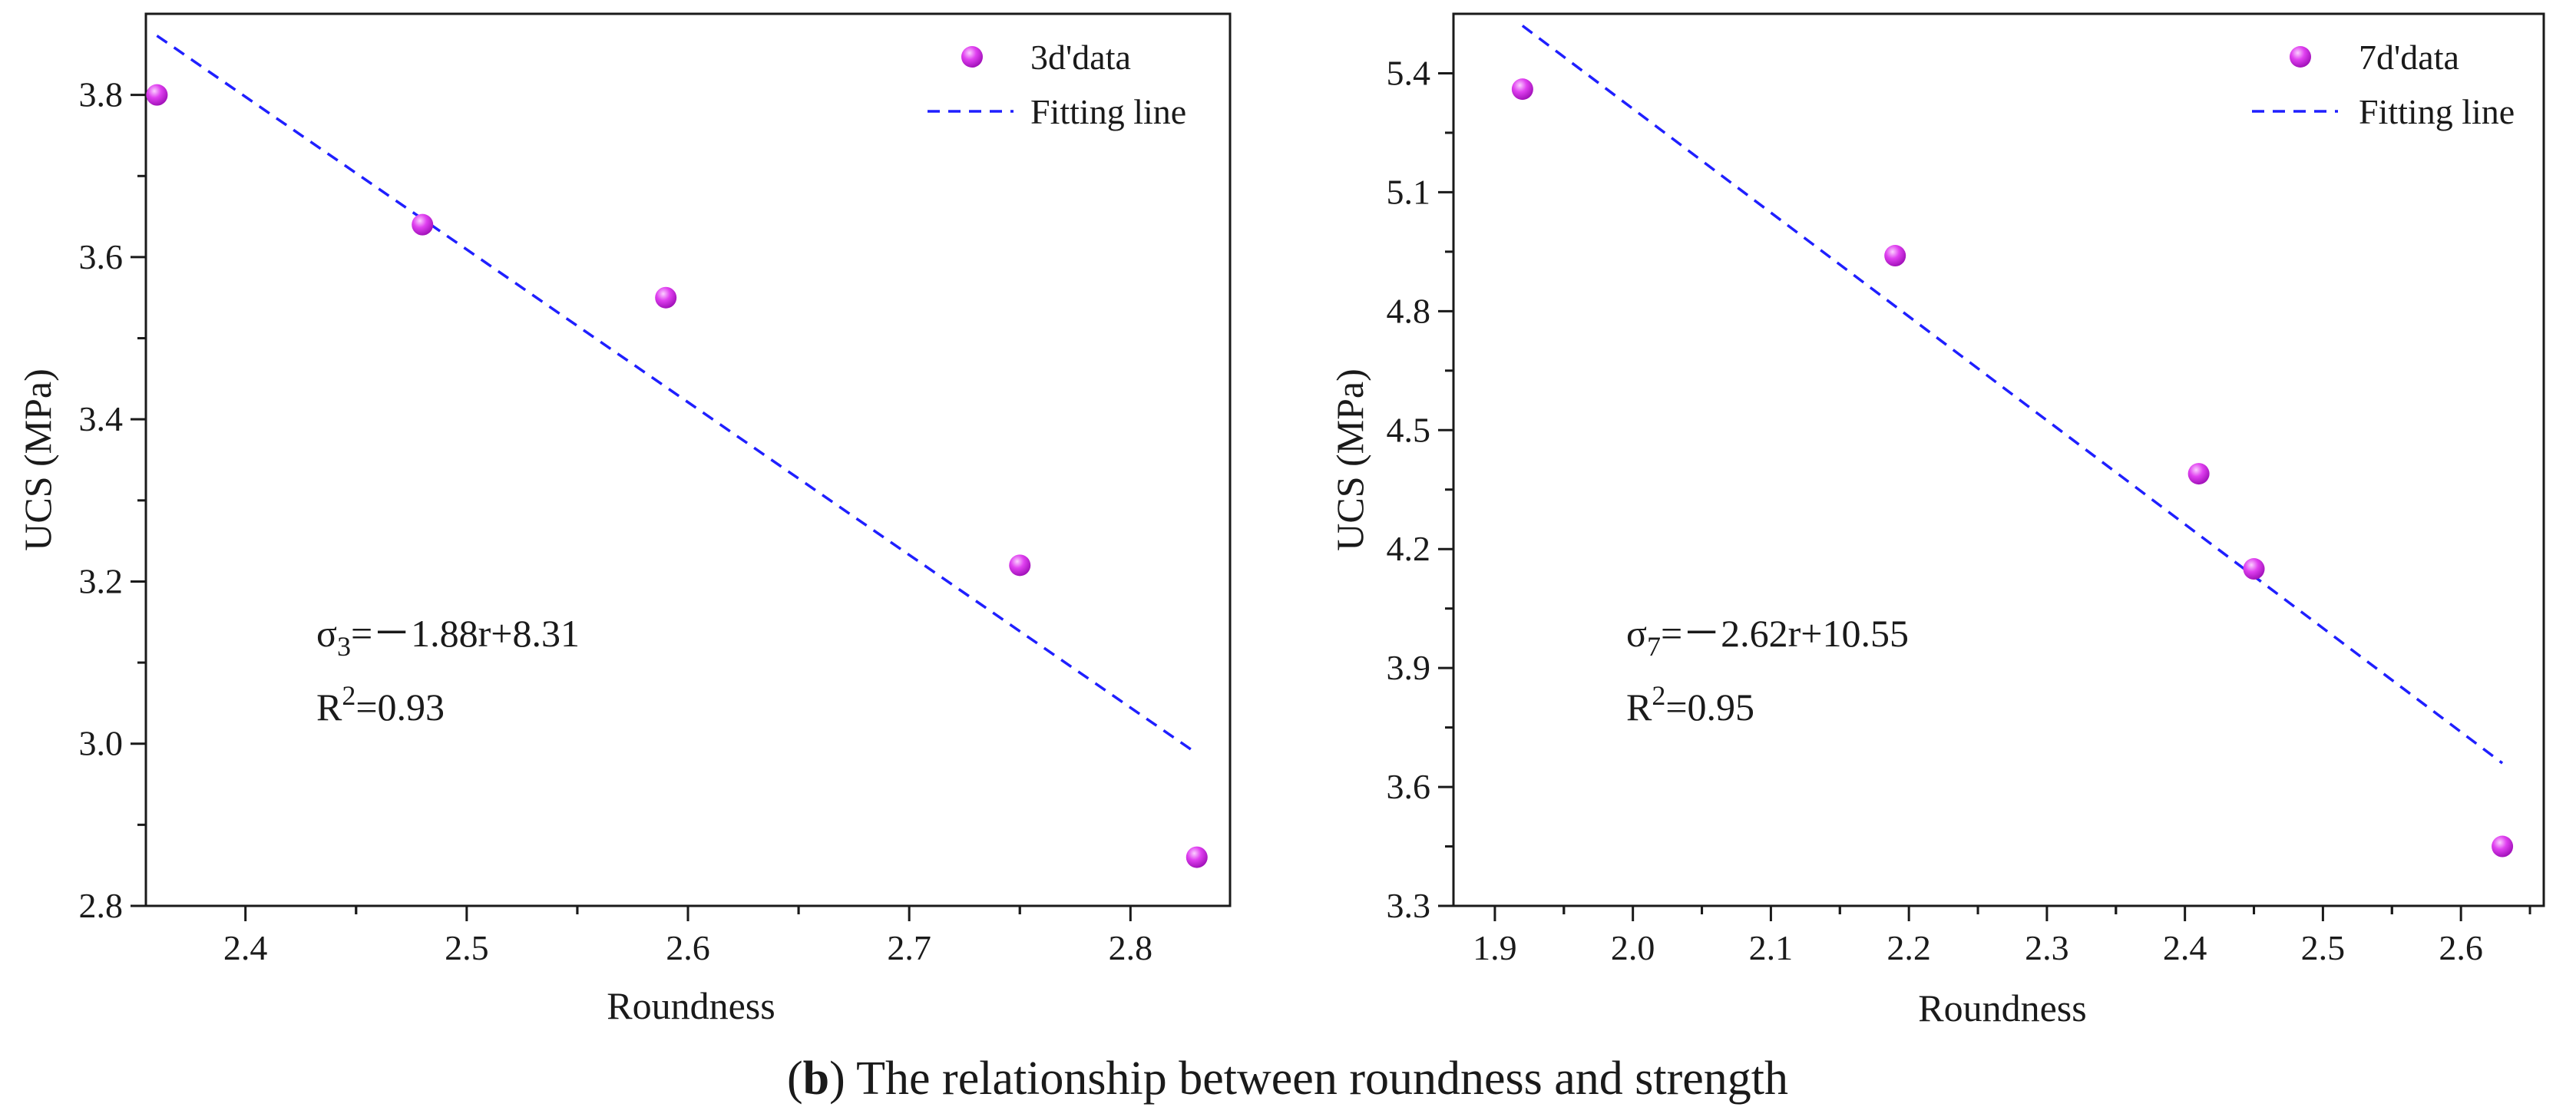  I want to click on legend-3d: 3d'data Fitting line, so click(1057, 85).